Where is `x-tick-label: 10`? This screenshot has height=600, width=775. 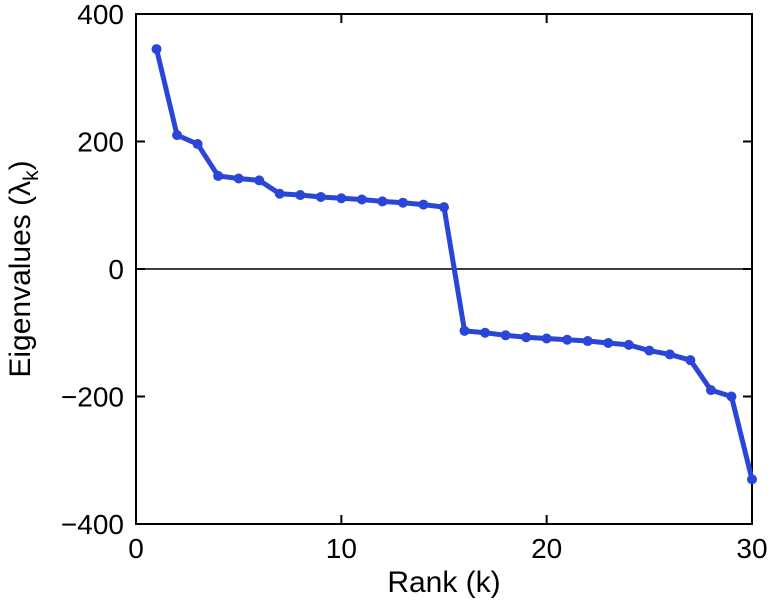
x-tick-label: 10 is located at coordinates (341, 548).